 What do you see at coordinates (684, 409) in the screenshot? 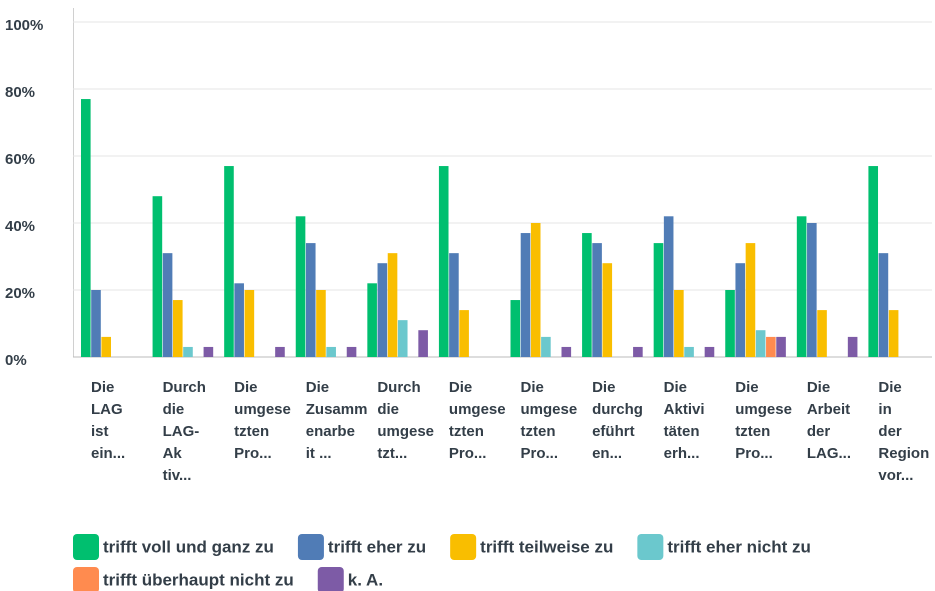
I see `x-tick-label: Aktivi` at bounding box center [684, 409].